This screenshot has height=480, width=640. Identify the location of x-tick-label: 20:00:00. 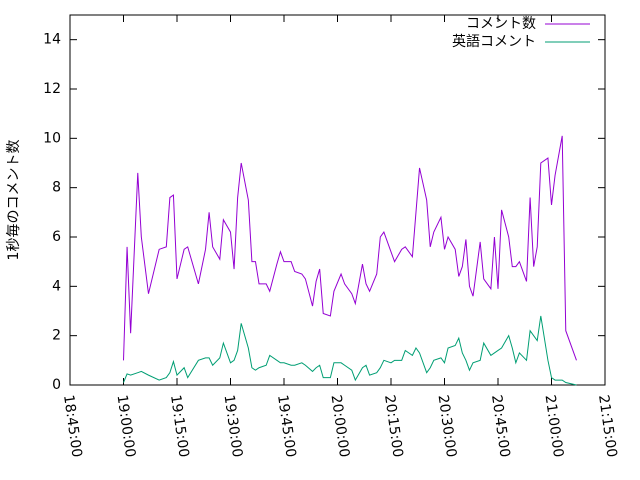
(340, 426).